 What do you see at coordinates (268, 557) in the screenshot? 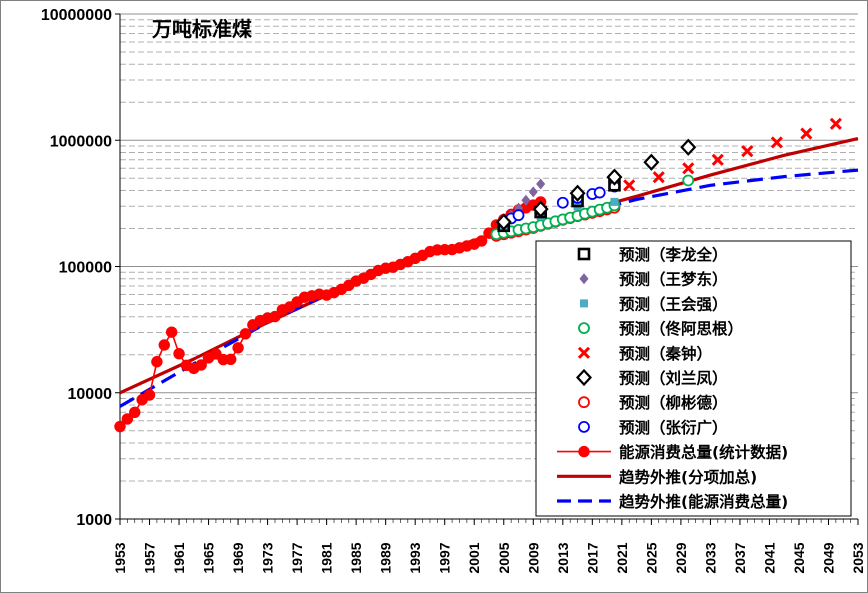
I see `x-tick-label: 1973` at bounding box center [268, 557].